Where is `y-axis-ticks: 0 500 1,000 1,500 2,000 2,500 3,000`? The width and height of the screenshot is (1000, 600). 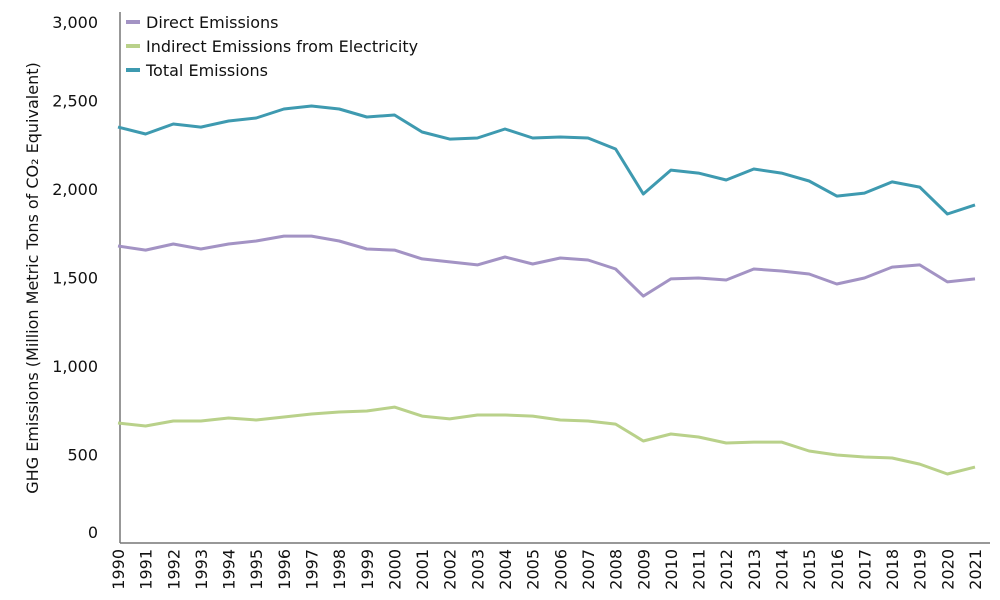
y-axis-ticks: 0 500 1,000 1,500 2,000 2,500 3,000 is located at coordinates (75, 277).